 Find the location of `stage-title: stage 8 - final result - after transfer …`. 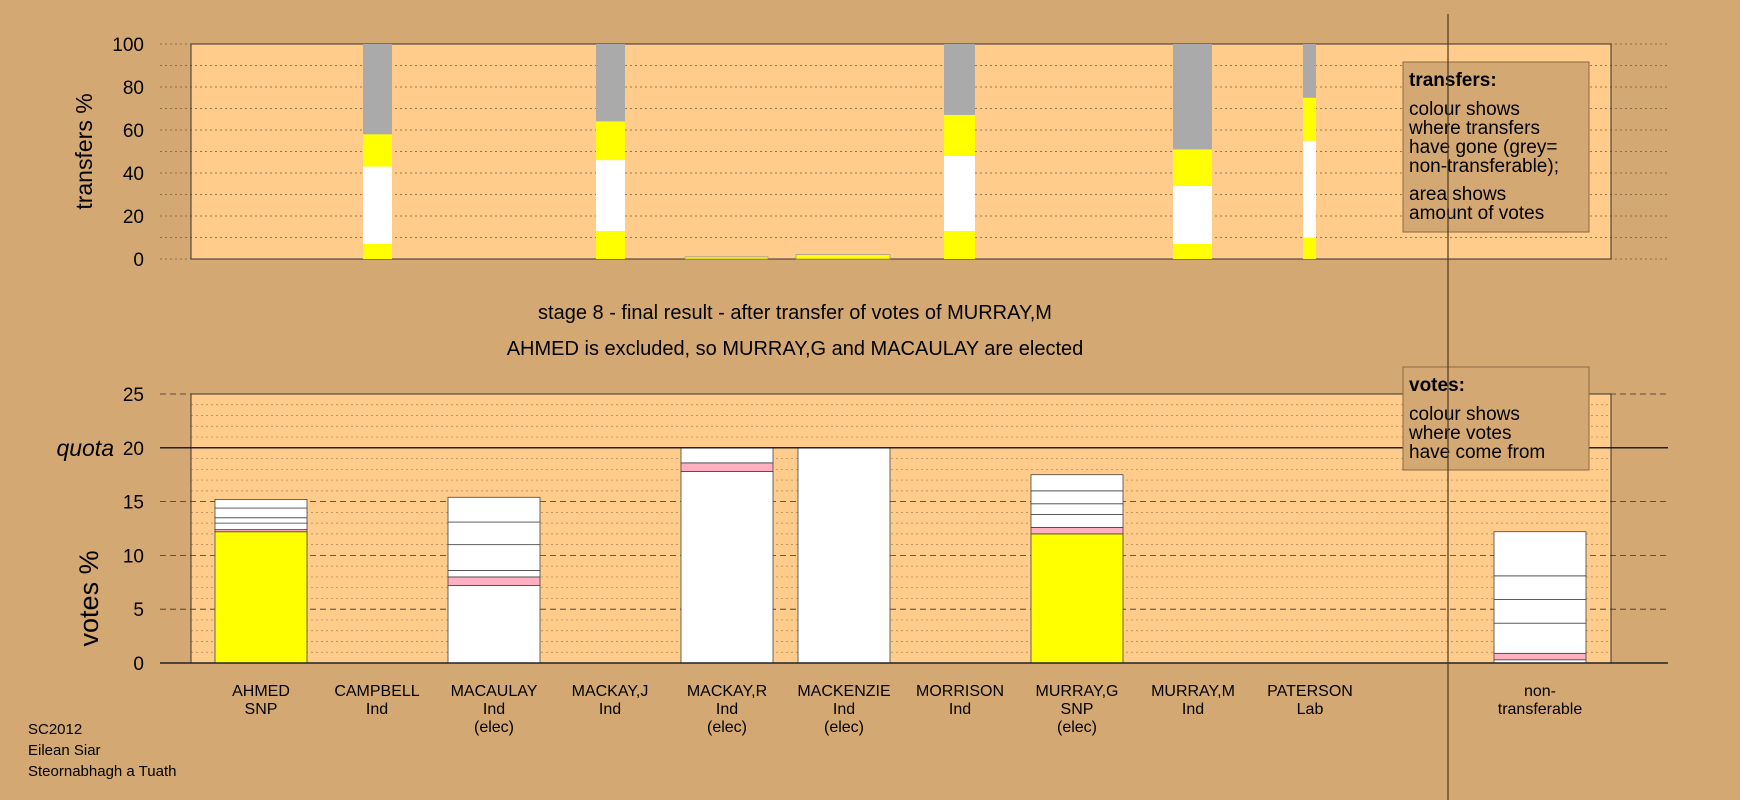

stage-title: stage 8 - final result - after transfer … is located at coordinates (795, 313).